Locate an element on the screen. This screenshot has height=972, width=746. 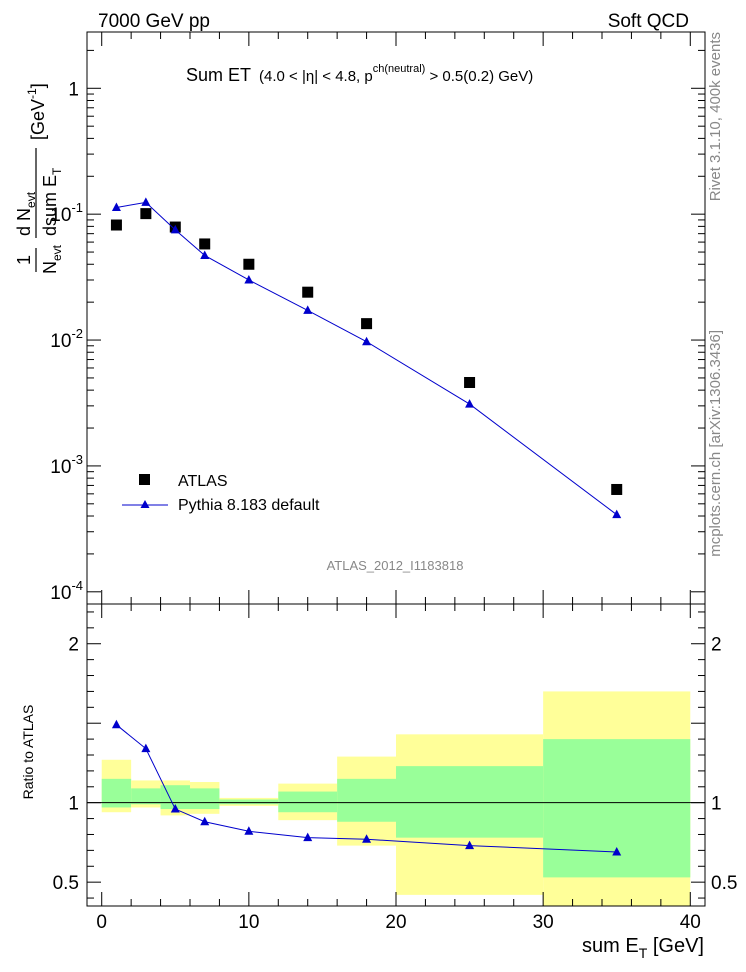
ratio-y-tick-label-right: 0.5 is located at coordinates (724, 883).